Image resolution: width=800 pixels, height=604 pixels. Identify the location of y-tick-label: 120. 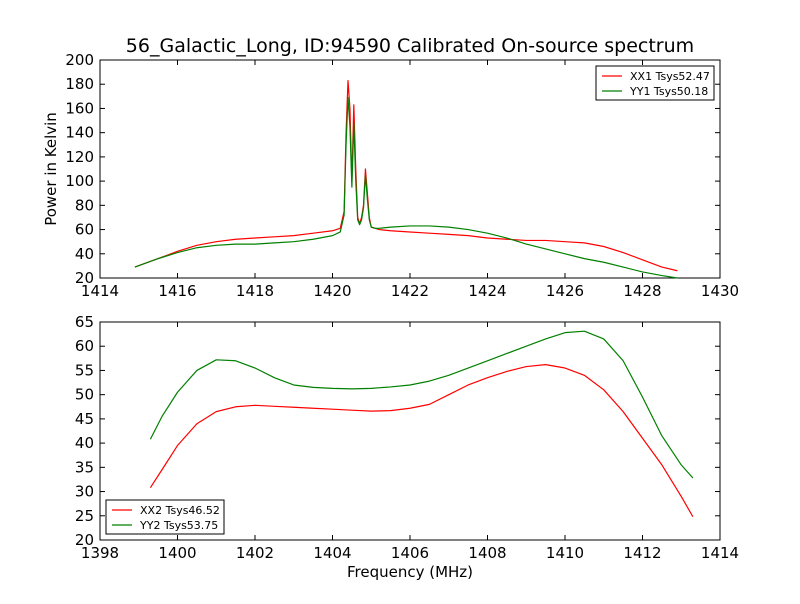
(79, 157).